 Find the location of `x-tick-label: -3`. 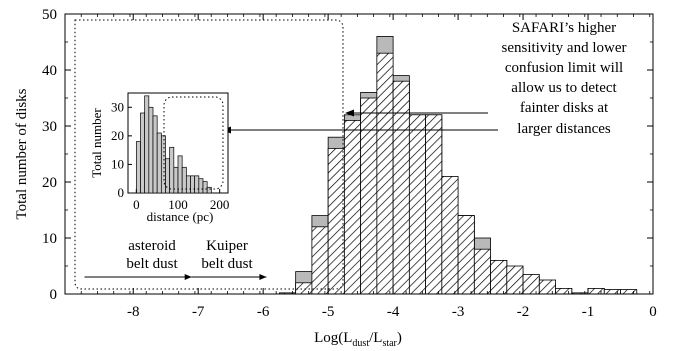

x-tick-label: -3 is located at coordinates (458, 312).